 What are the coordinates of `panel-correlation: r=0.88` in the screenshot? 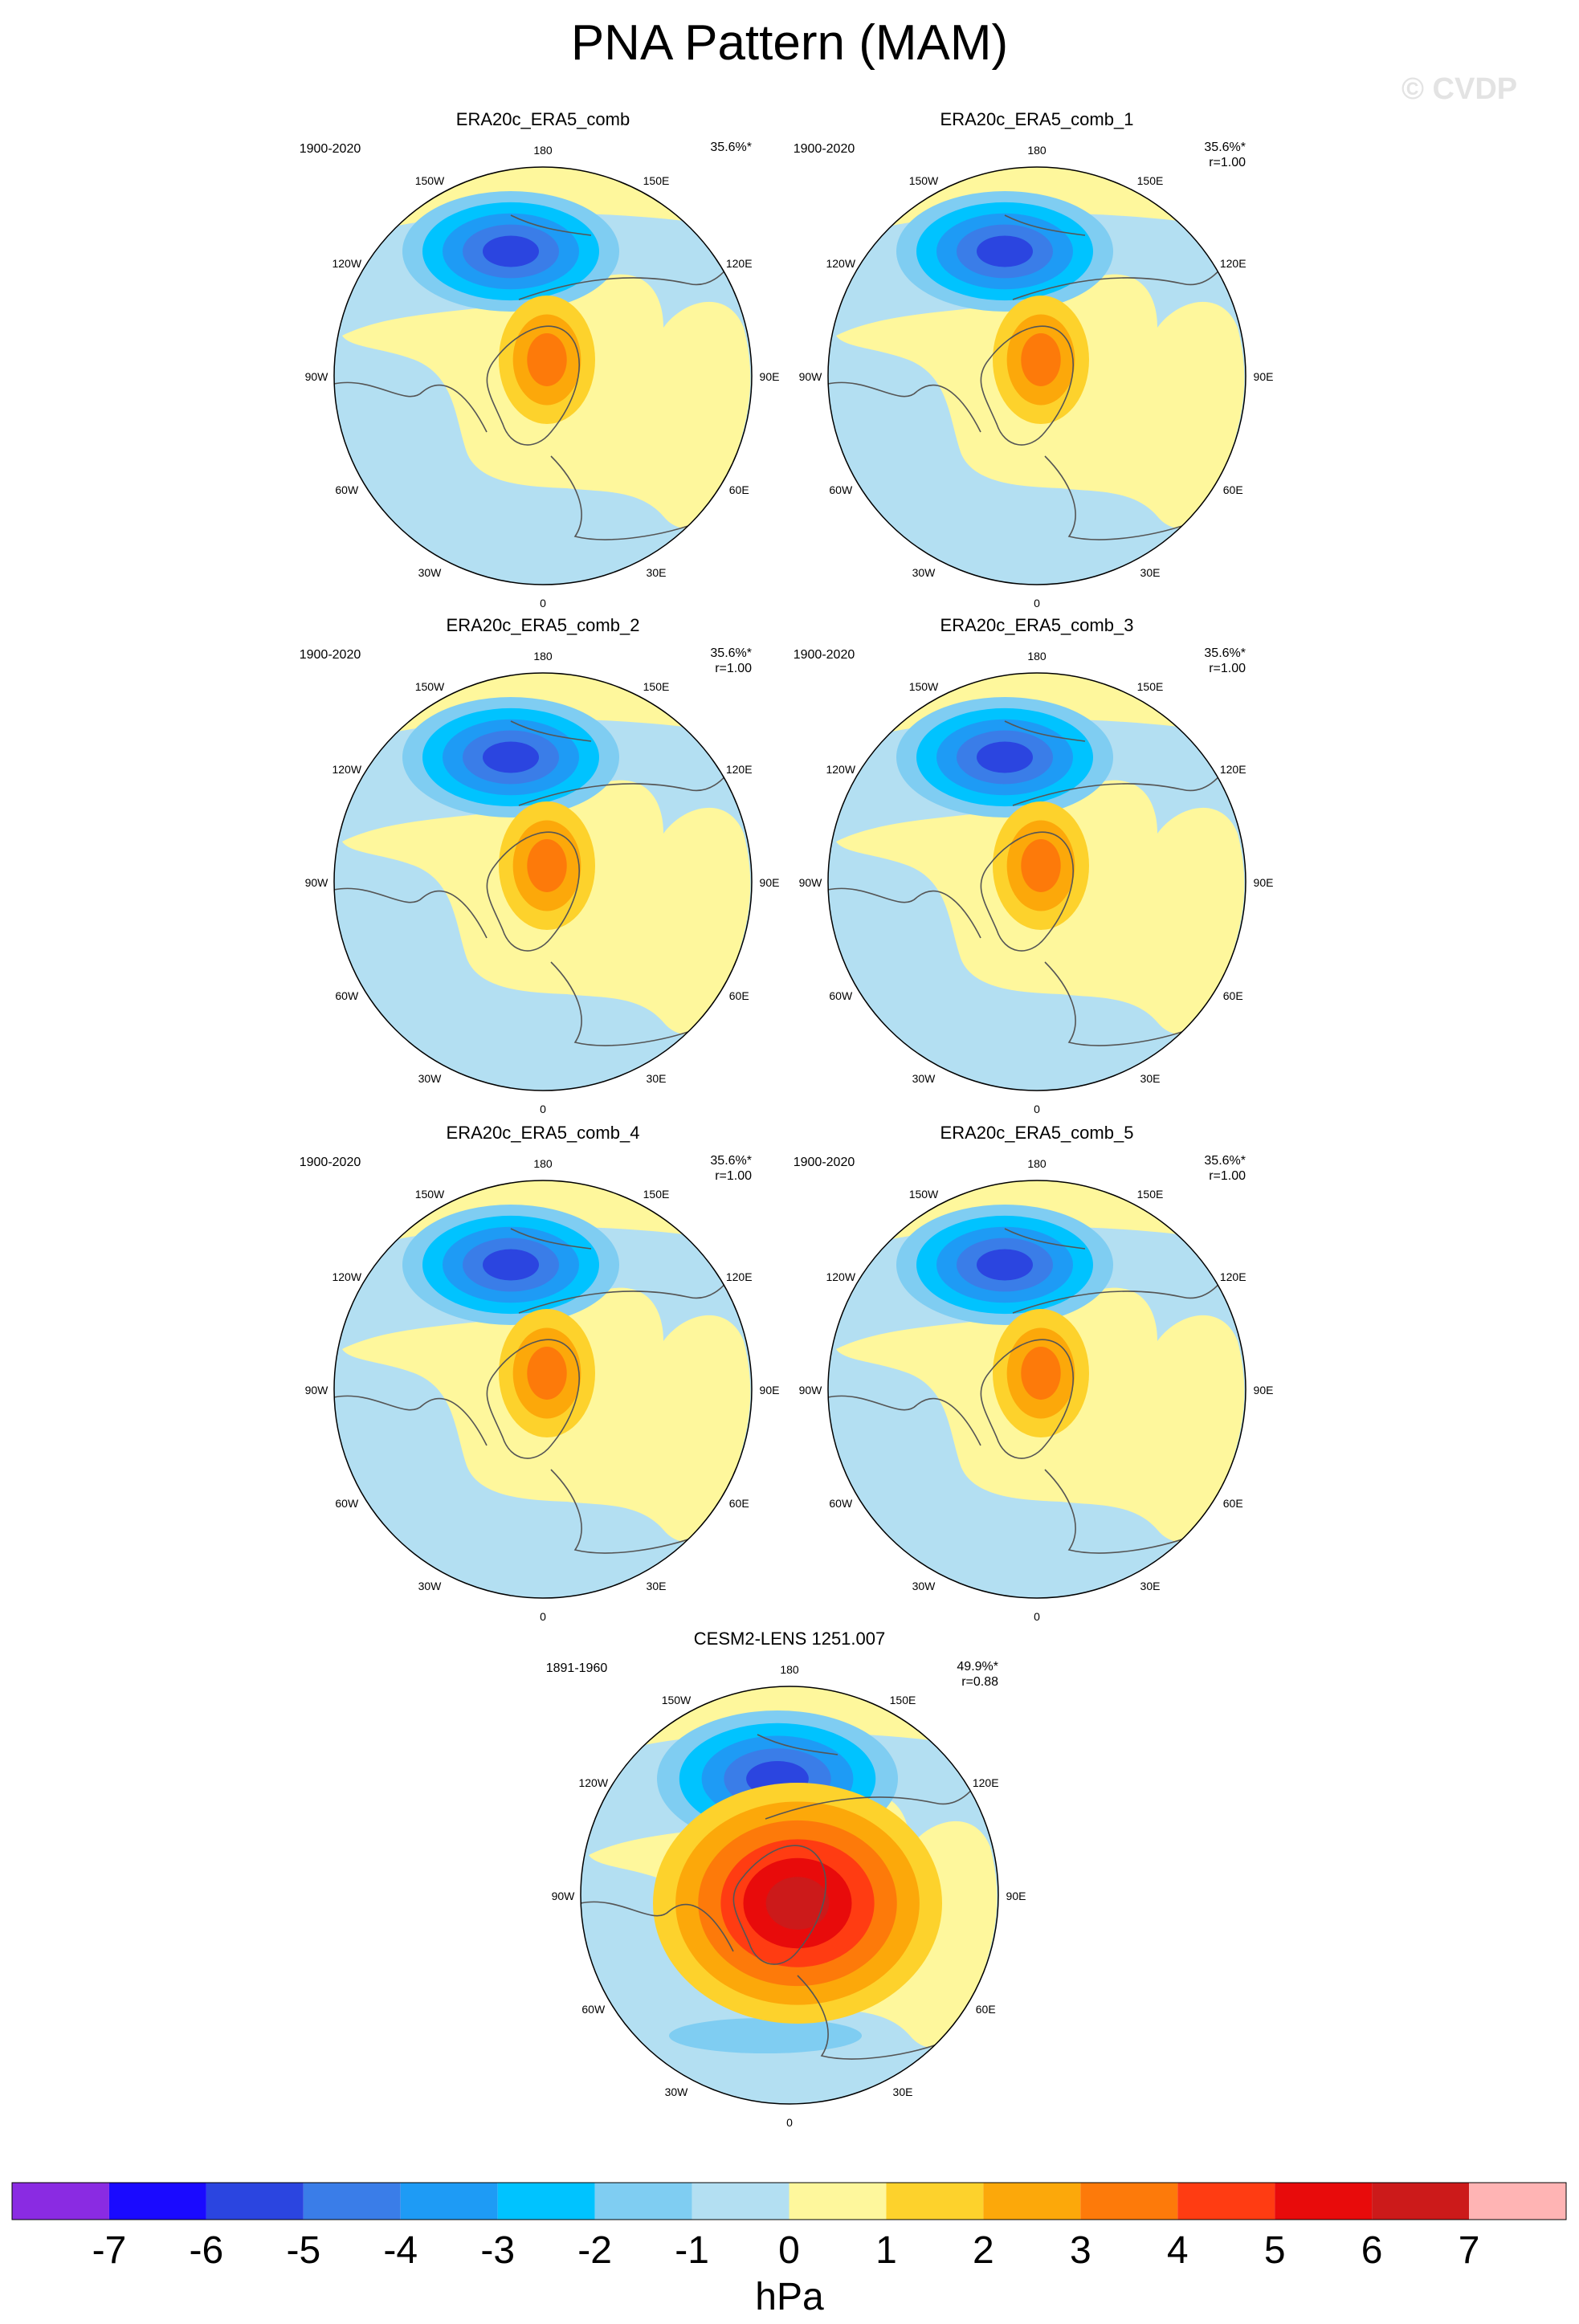 It's located at (979, 1682).